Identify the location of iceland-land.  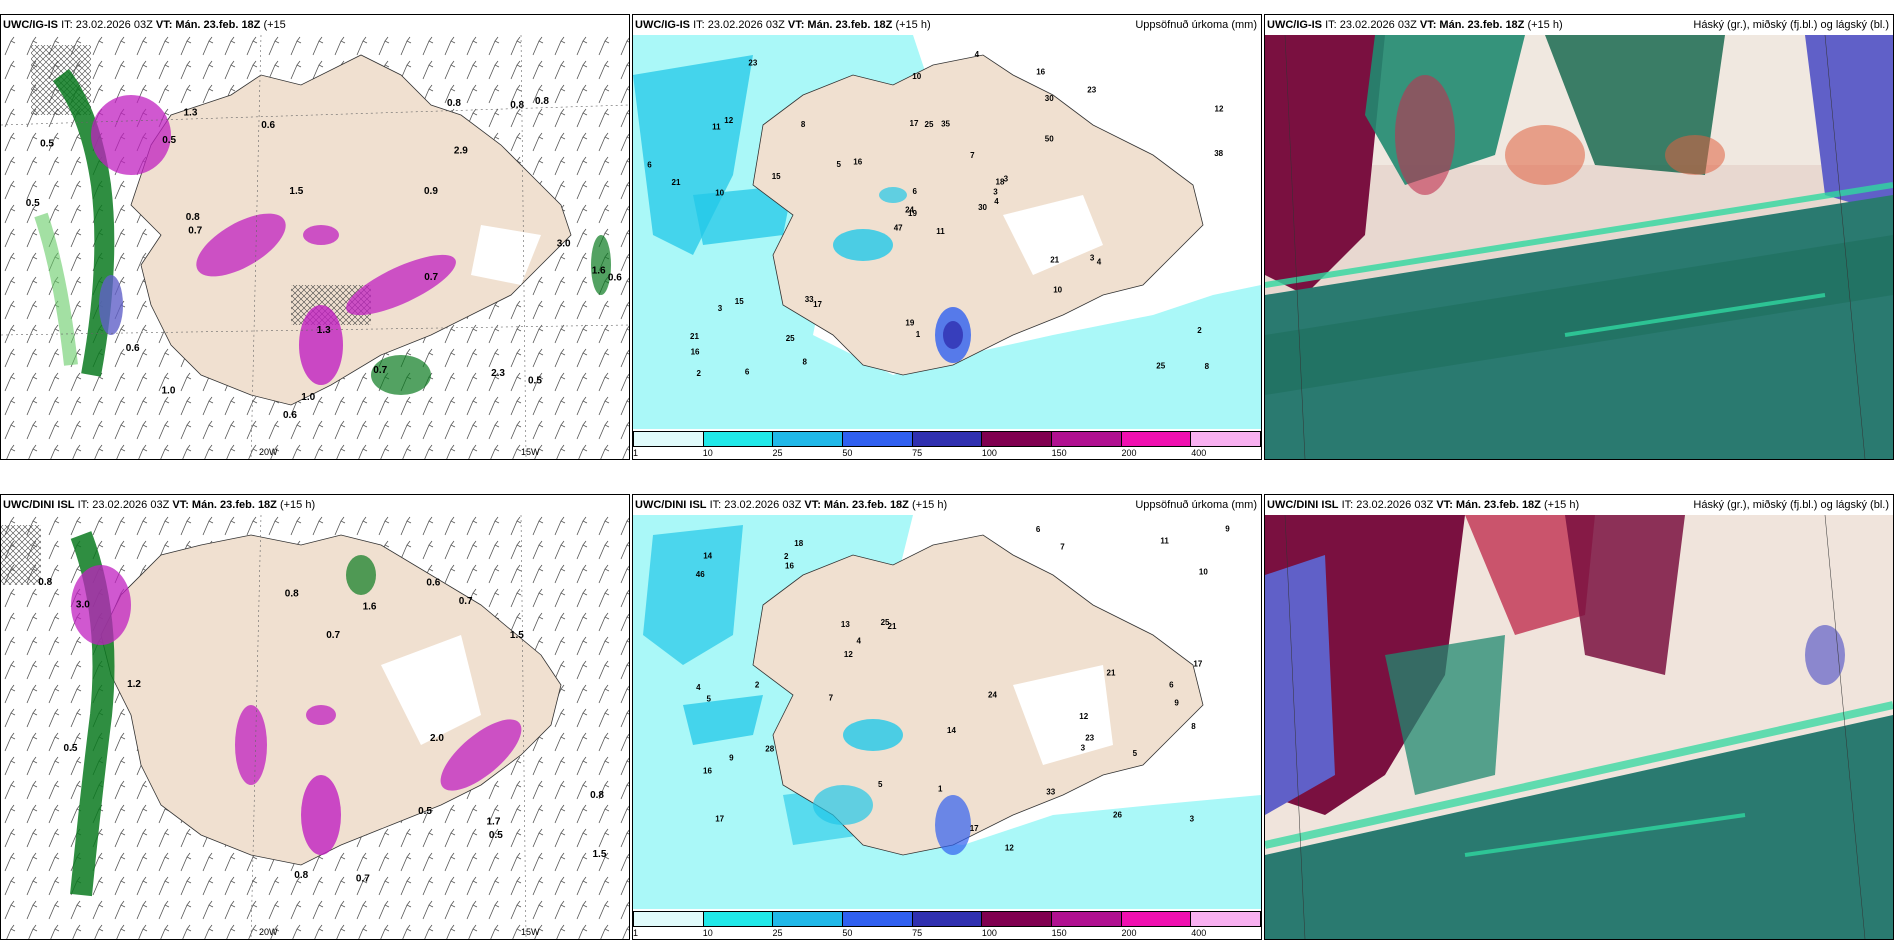
(978, 215).